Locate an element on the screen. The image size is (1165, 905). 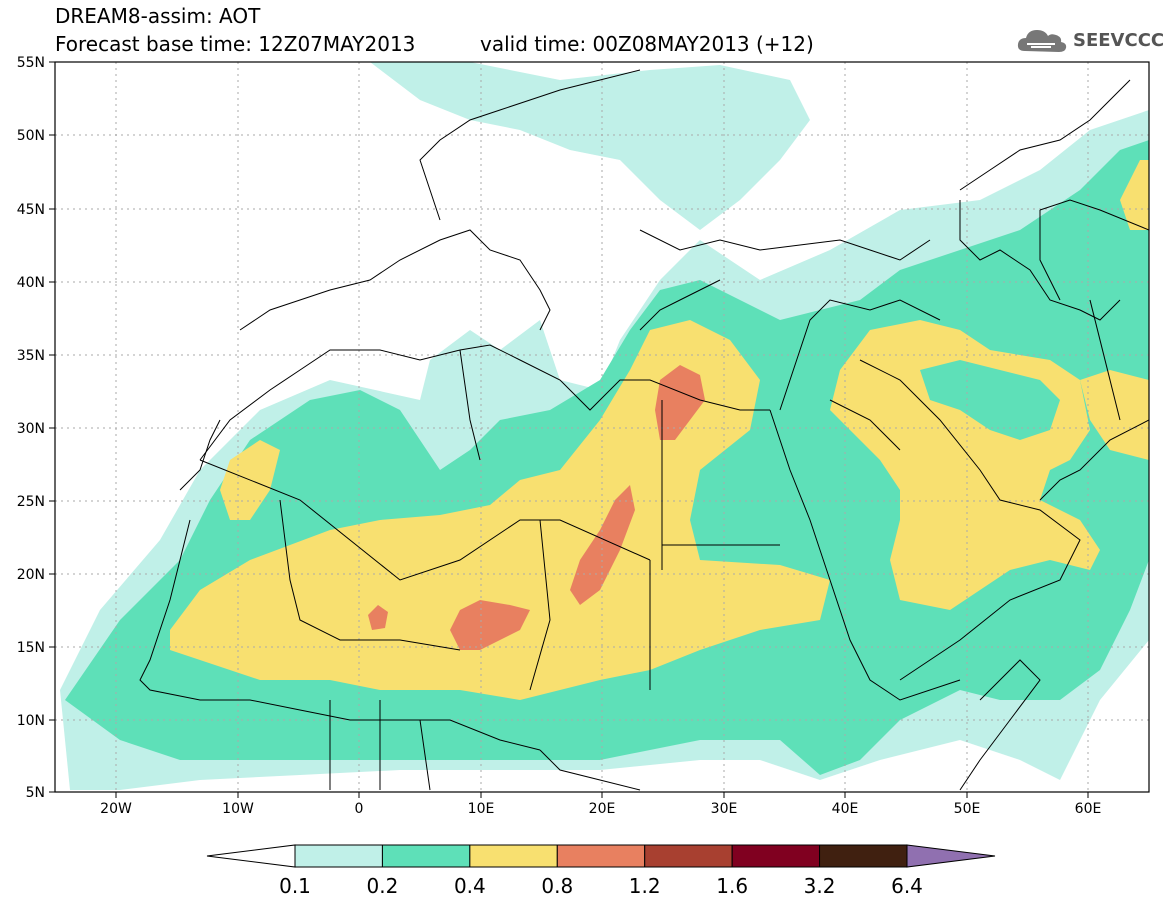
lat-label: 15N is located at coordinates (31, 648).